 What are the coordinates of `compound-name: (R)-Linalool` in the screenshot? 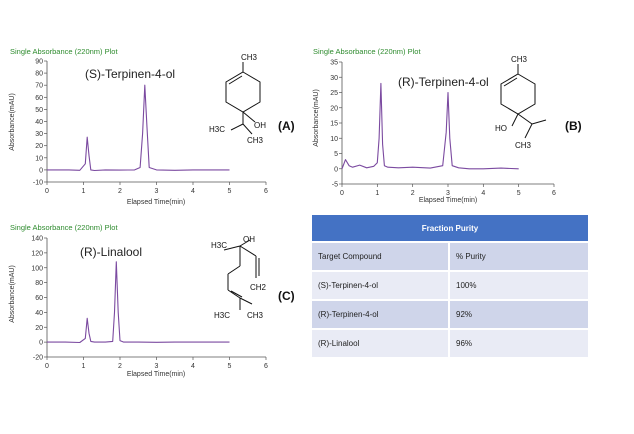 It's located at (111, 252).